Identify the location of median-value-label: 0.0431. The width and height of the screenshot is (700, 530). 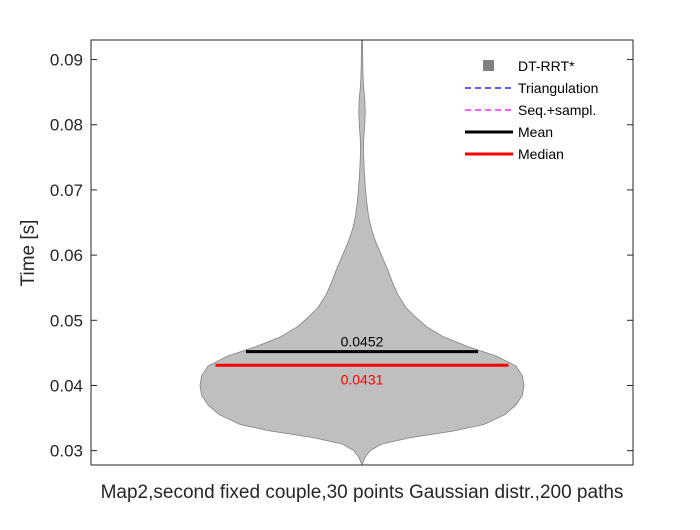
(362, 379).